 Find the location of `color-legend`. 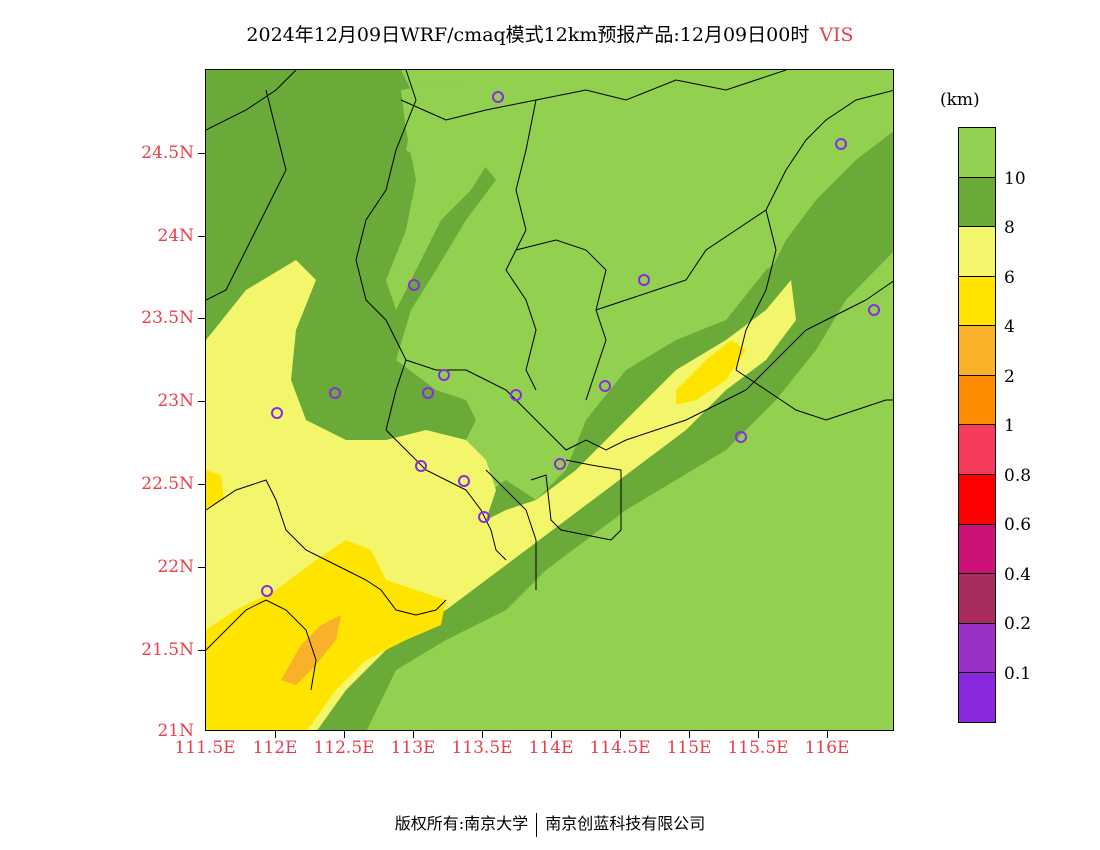

color-legend is located at coordinates (977, 425).